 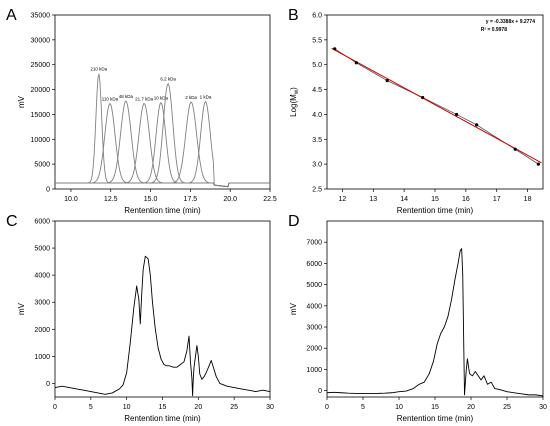 I want to click on y-tick-label: 3.0, so click(x=317, y=165).